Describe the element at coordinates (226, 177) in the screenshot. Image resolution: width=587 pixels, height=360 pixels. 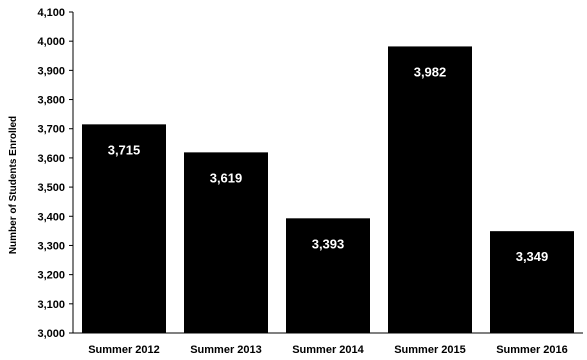
I see `bar-data-label: 3,619` at that location.